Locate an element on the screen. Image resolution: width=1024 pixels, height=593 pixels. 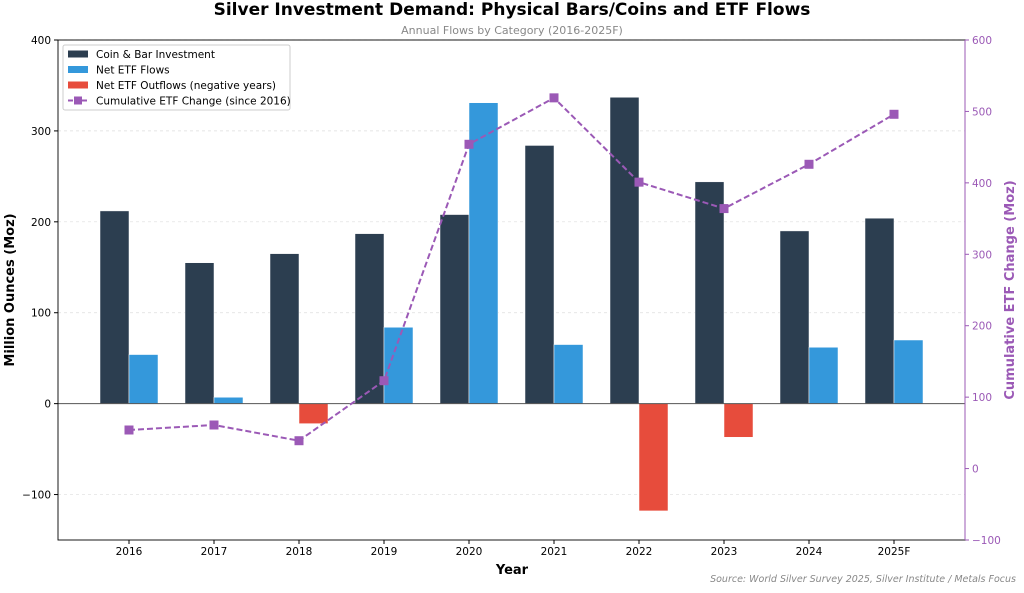
y2-tick-label: 200 is located at coordinates (982, 327).